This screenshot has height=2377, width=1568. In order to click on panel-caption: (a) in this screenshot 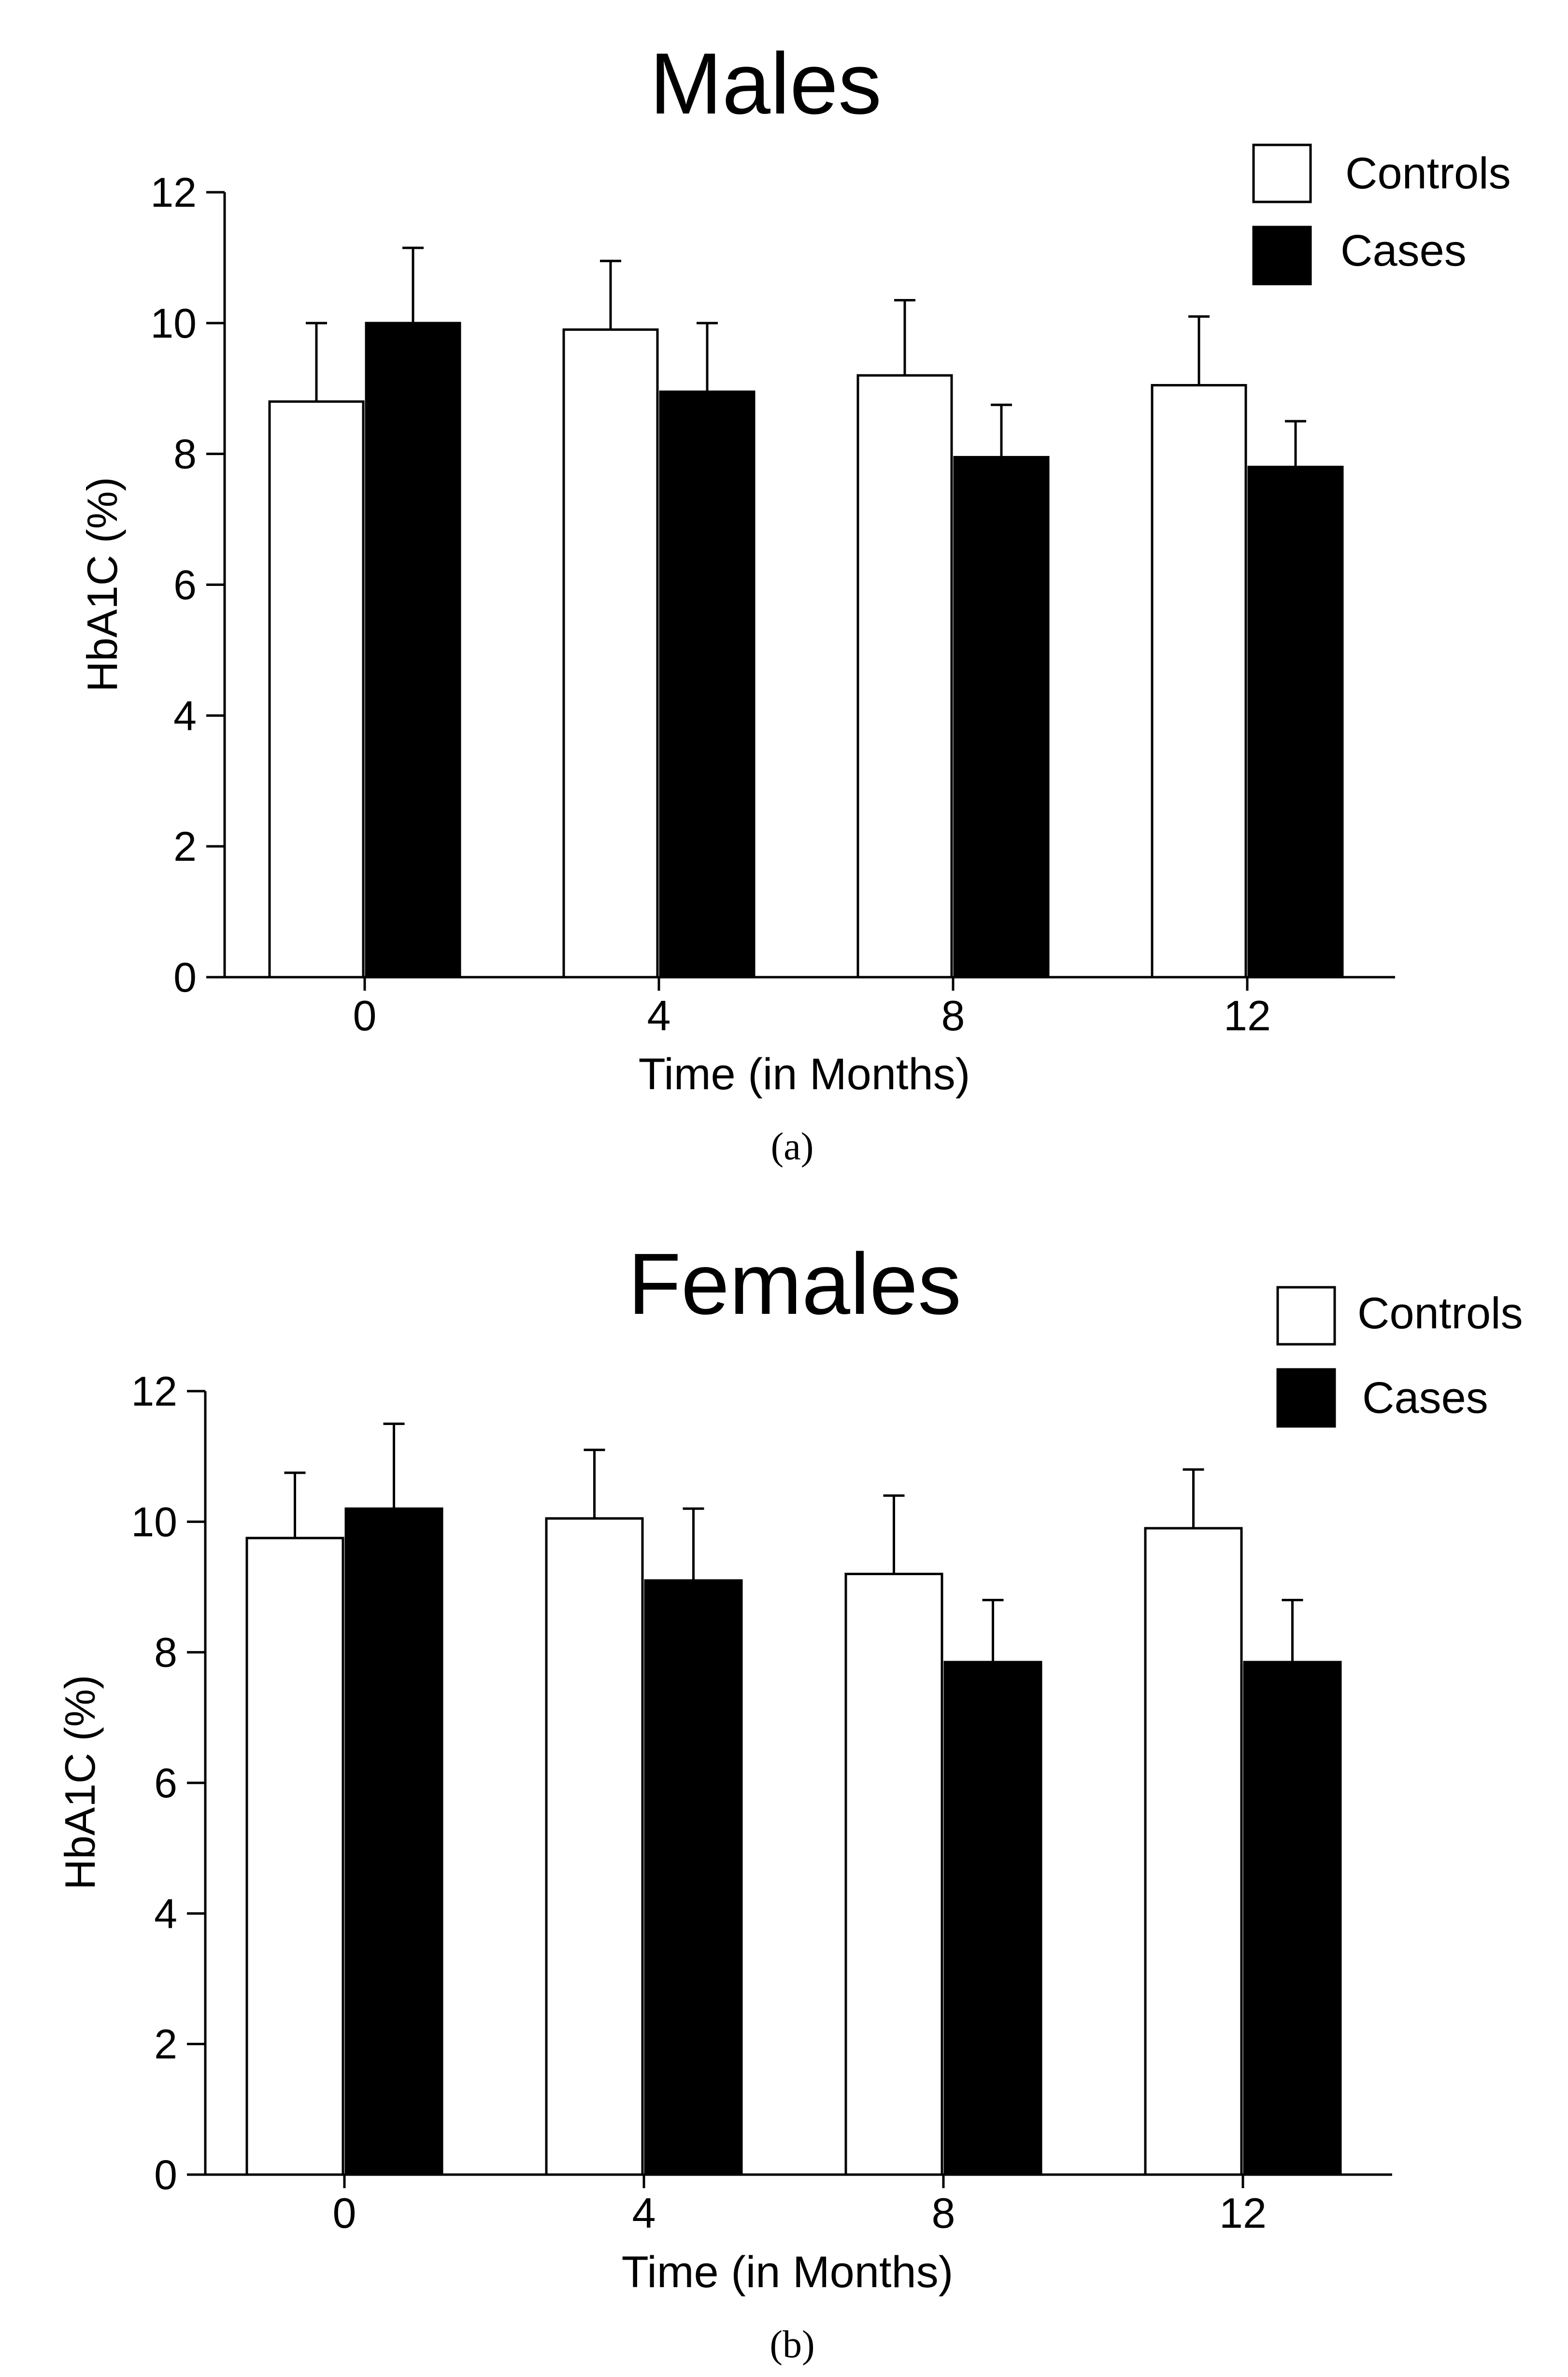, I will do `click(792, 1146)`.